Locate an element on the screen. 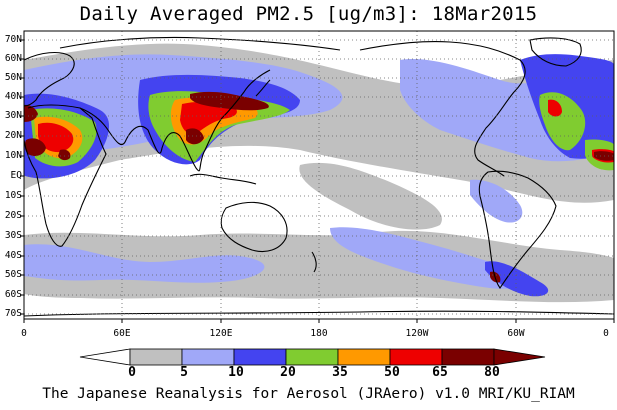  colorbar is located at coordinates (312, 357).